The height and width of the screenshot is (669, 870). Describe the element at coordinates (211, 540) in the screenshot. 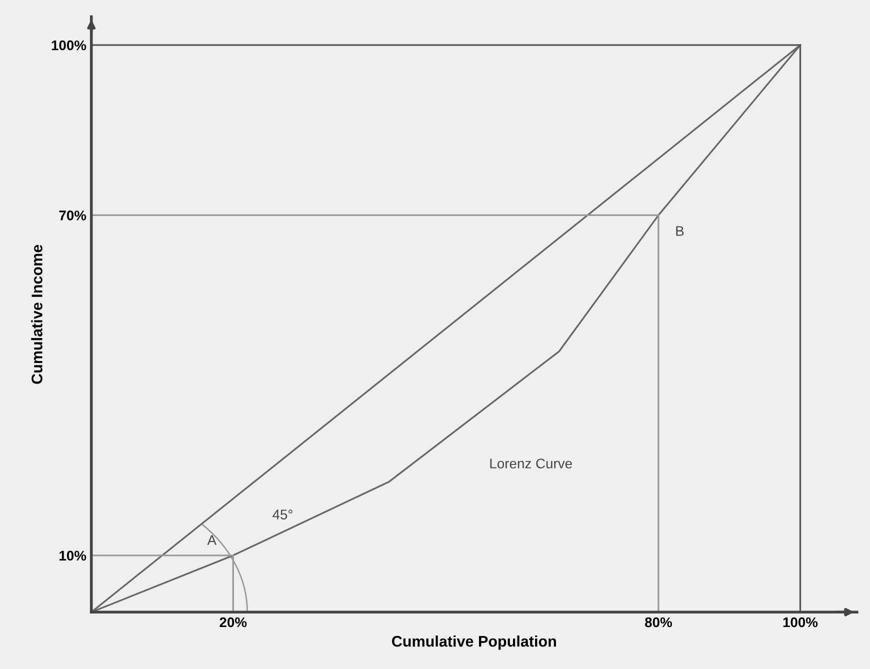

I see `annotation: A` at that location.